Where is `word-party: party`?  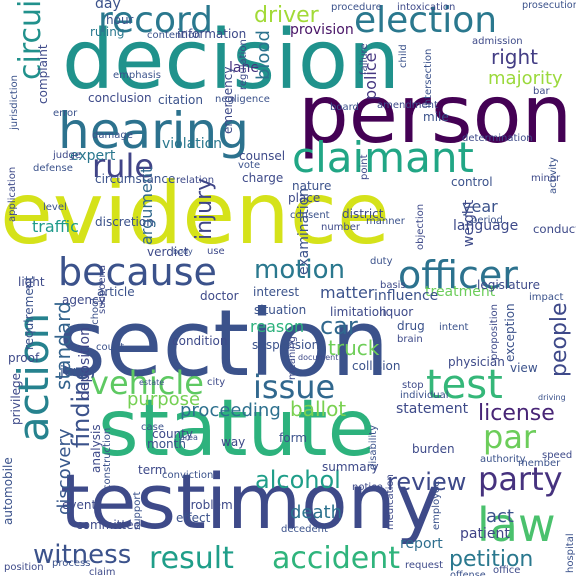
word-party: party is located at coordinates (520, 479).